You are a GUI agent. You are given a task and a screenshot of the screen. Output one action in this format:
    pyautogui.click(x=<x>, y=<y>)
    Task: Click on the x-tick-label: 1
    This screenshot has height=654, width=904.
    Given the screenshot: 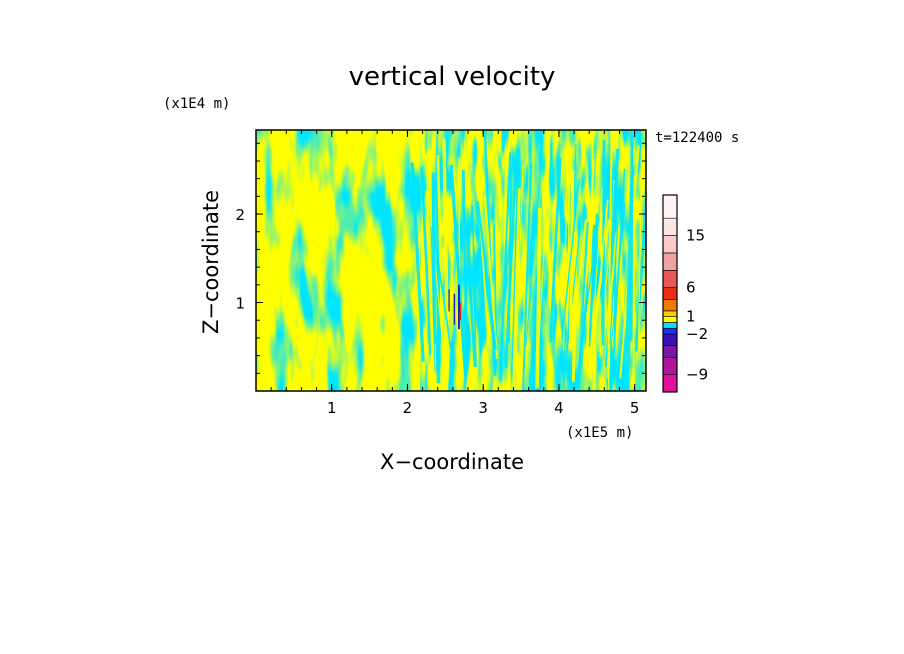 What is the action you would take?
    pyautogui.click(x=332, y=408)
    